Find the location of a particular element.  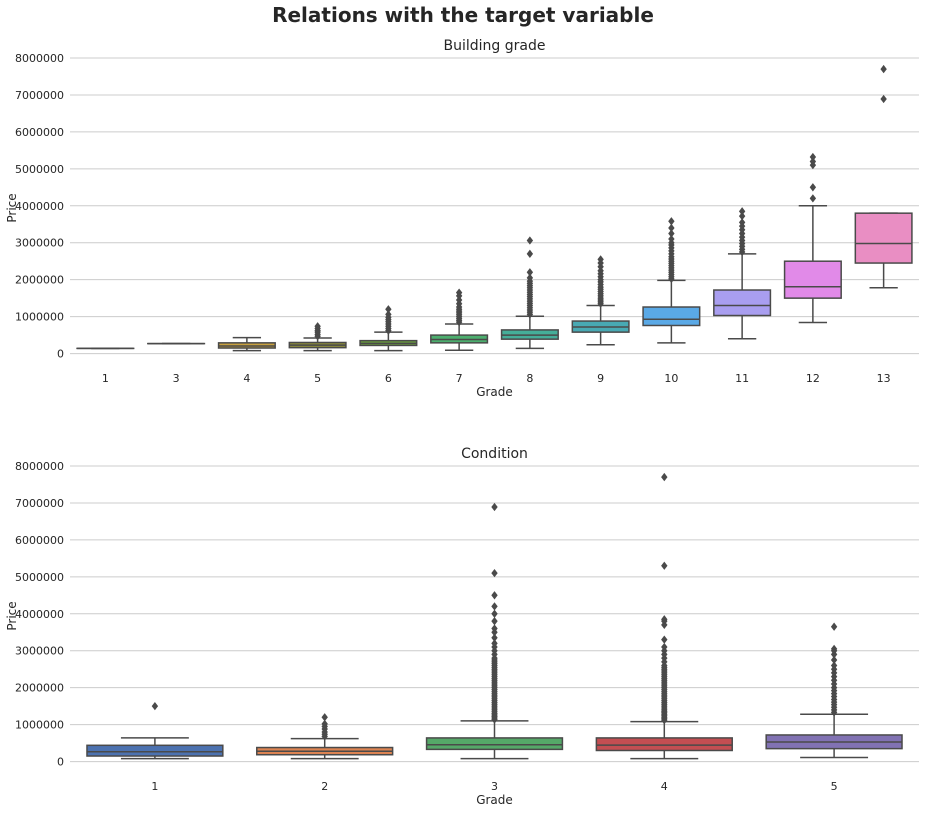

x-tick-labels: 1 3 4 5 6 7 8 9 10 11 12 13 is located at coordinates (496, 378).